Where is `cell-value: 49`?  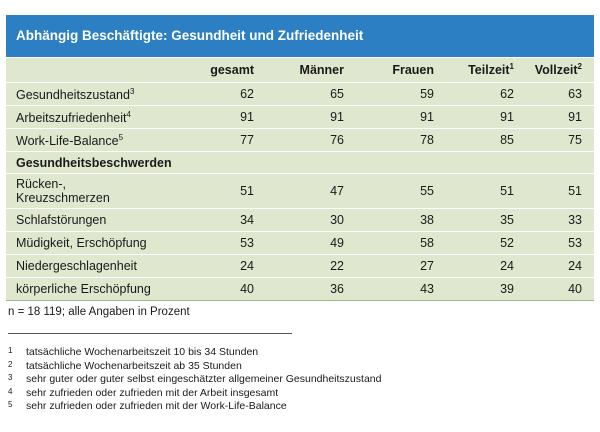
cell-value: 49 is located at coordinates (311, 243).